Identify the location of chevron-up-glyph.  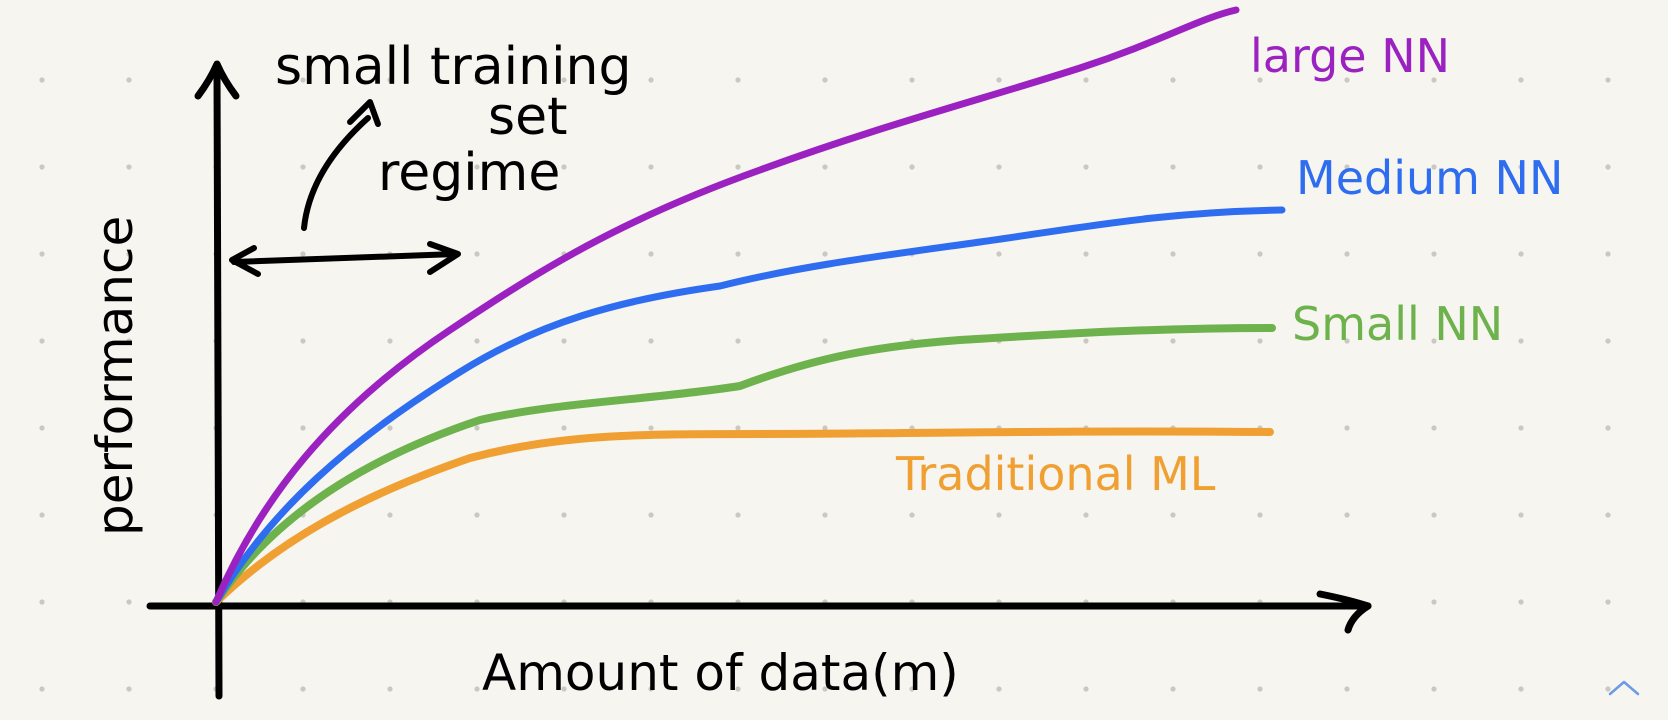
(1624, 688).